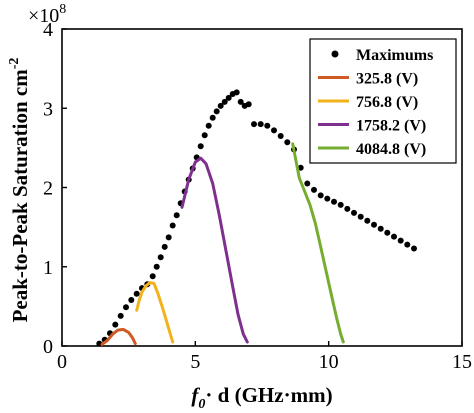  I want to click on x-tick-label: 5, so click(195, 362).